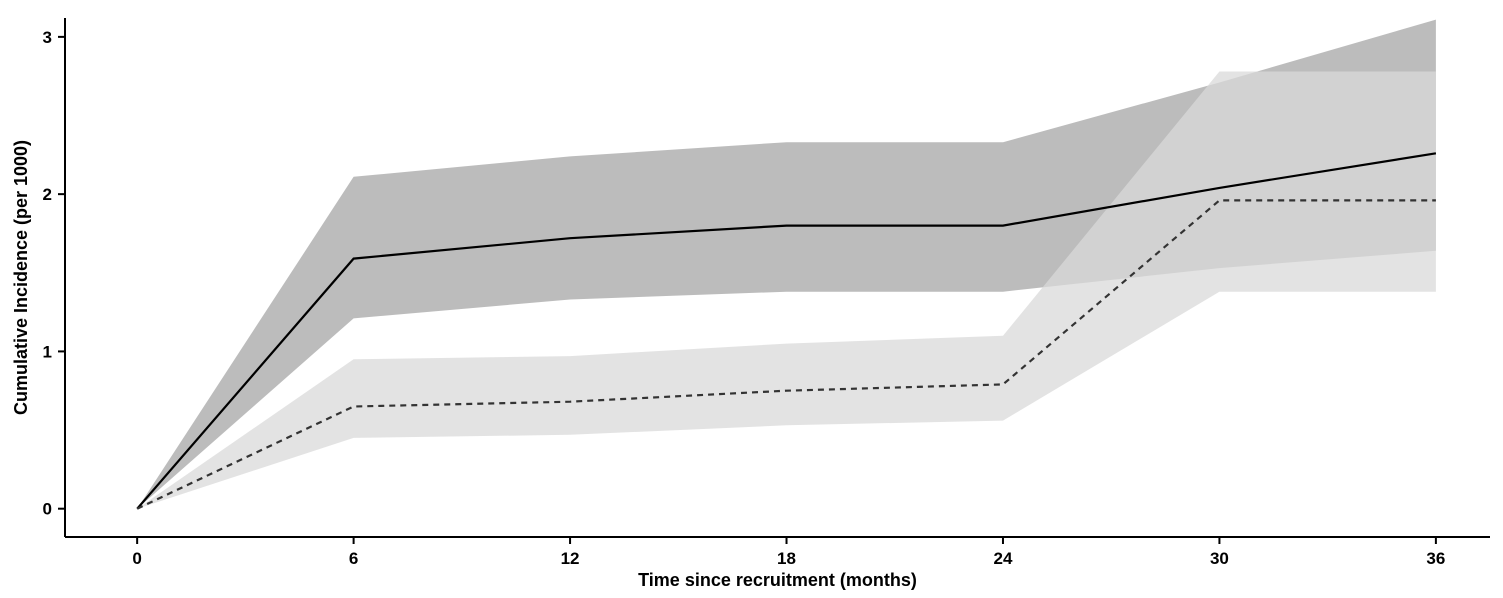 This screenshot has height=598, width=1503. I want to click on y-axis-title: Cumulative Incidence (per 1000), so click(21, 277).